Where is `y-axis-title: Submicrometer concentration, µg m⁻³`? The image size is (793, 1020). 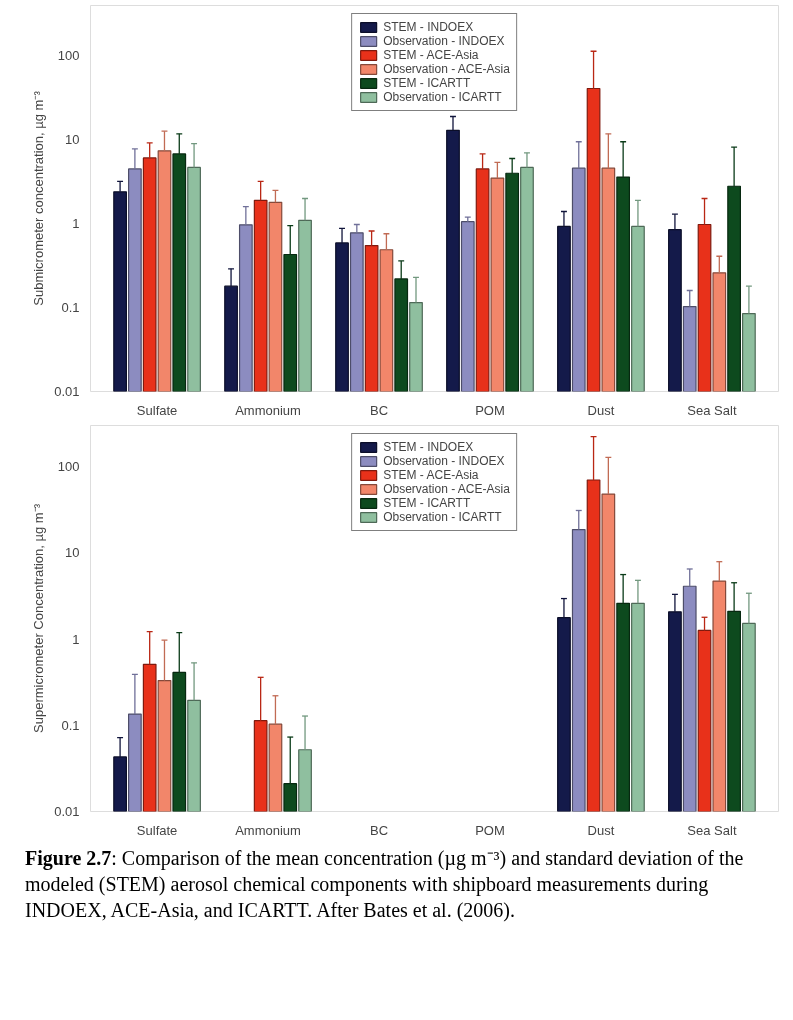
y-axis-title: Submicrometer concentration, µg m⁻³ is located at coordinates (39, 198).